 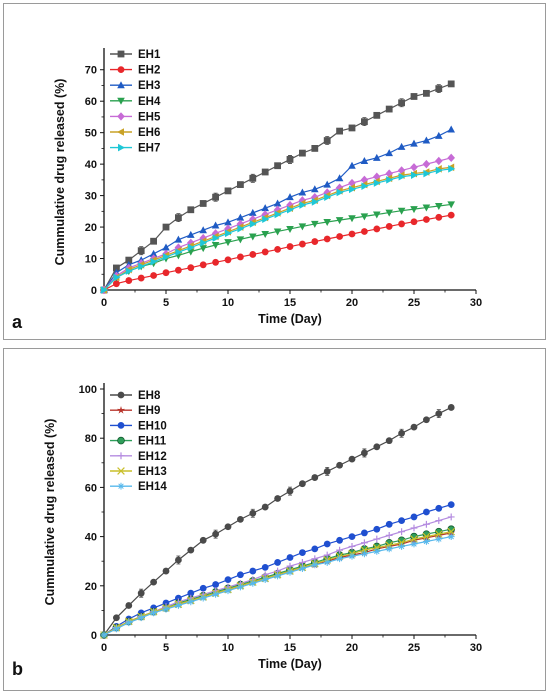 I want to click on chart-b-y-tick-label: 20, so click(x=91, y=587).